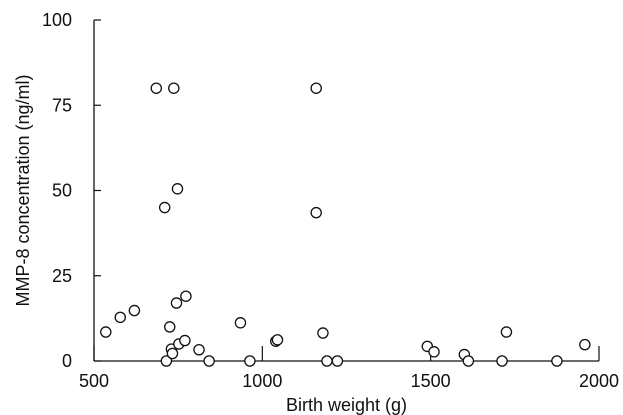 The image size is (623, 415). Describe the element at coordinates (62, 191) in the screenshot. I see `y-tick-label: 50` at that location.